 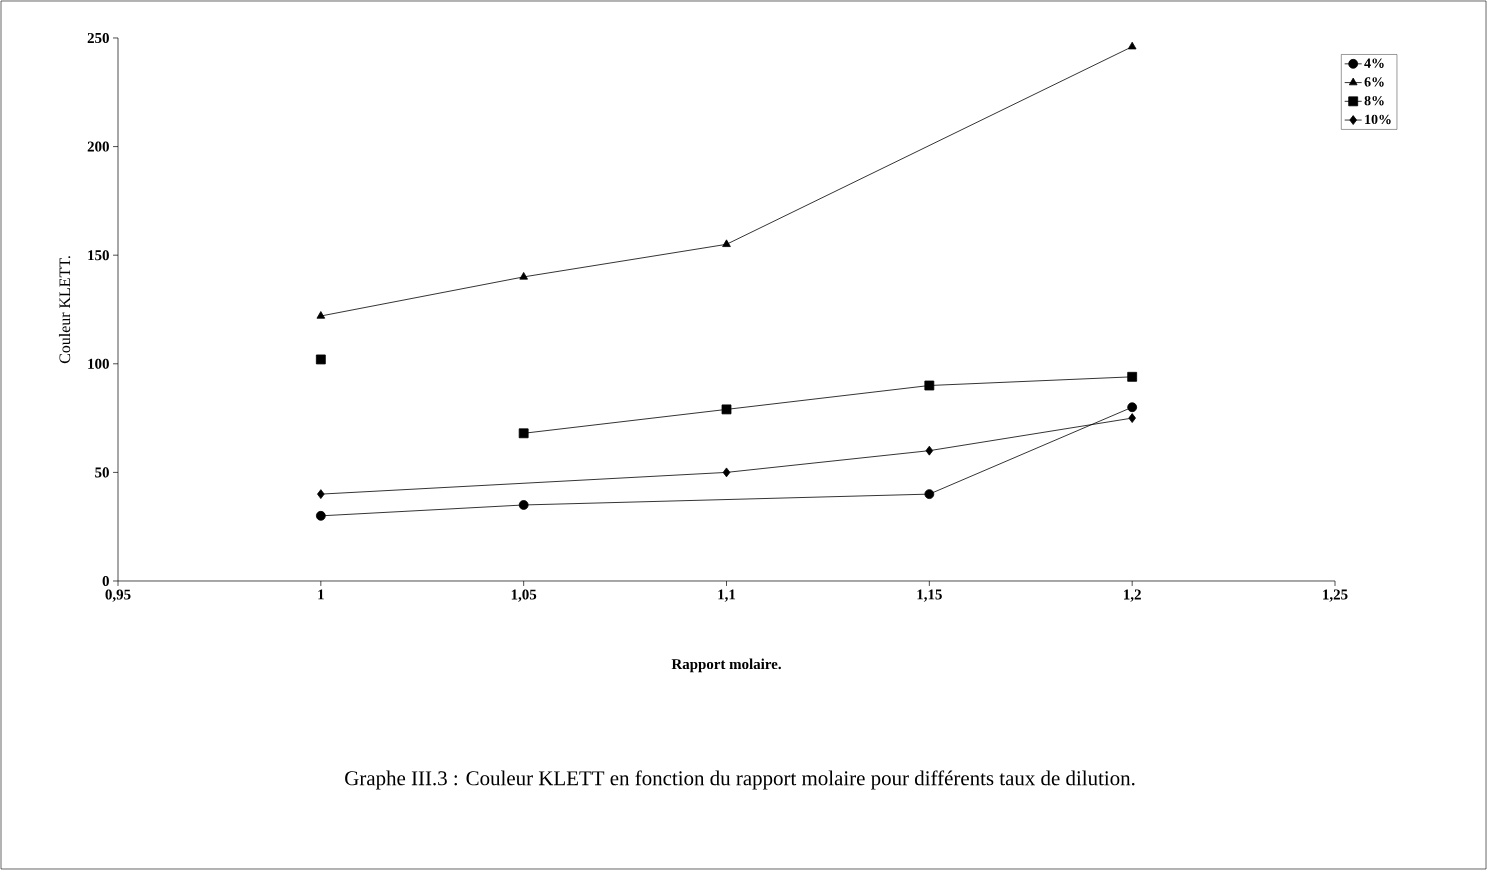 What do you see at coordinates (98, 363) in the screenshot?
I see `y-tick-label: 100` at bounding box center [98, 363].